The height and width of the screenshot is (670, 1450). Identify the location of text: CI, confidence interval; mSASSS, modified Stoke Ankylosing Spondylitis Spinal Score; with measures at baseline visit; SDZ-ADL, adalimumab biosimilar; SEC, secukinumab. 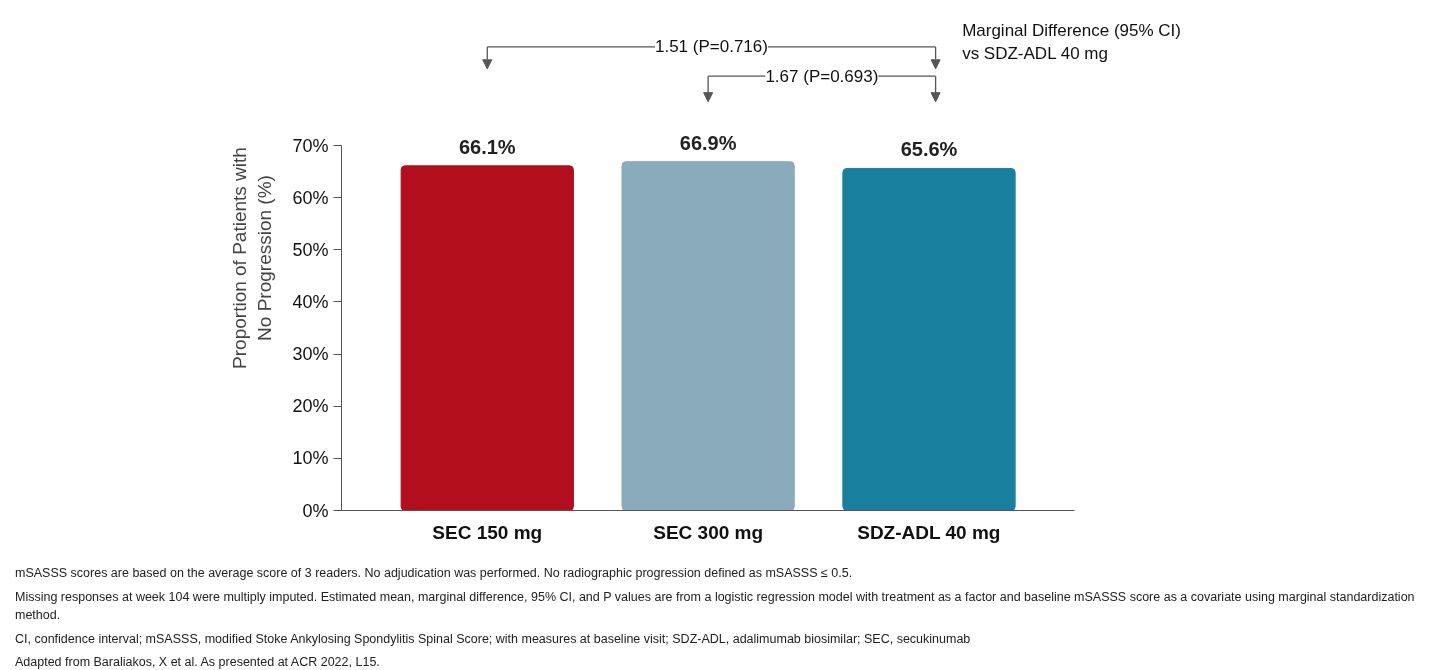
(493, 639).